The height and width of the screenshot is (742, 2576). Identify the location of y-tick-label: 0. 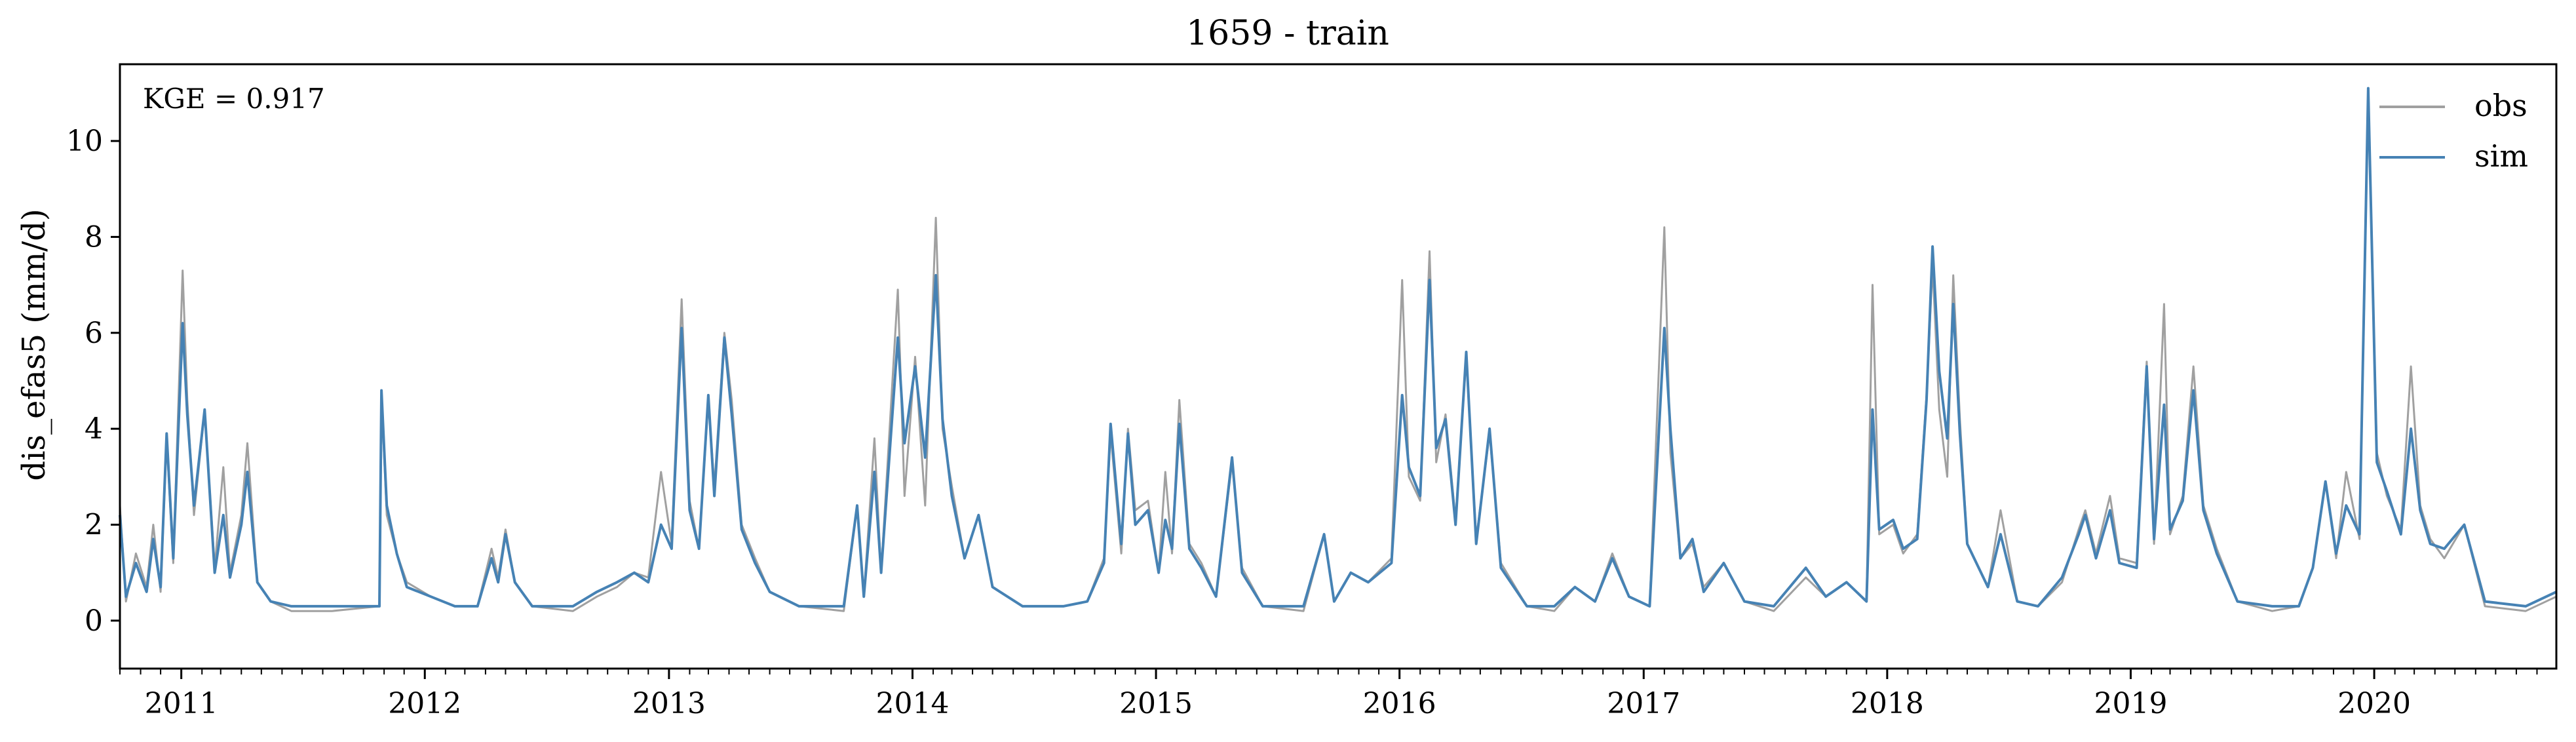
(94, 621).